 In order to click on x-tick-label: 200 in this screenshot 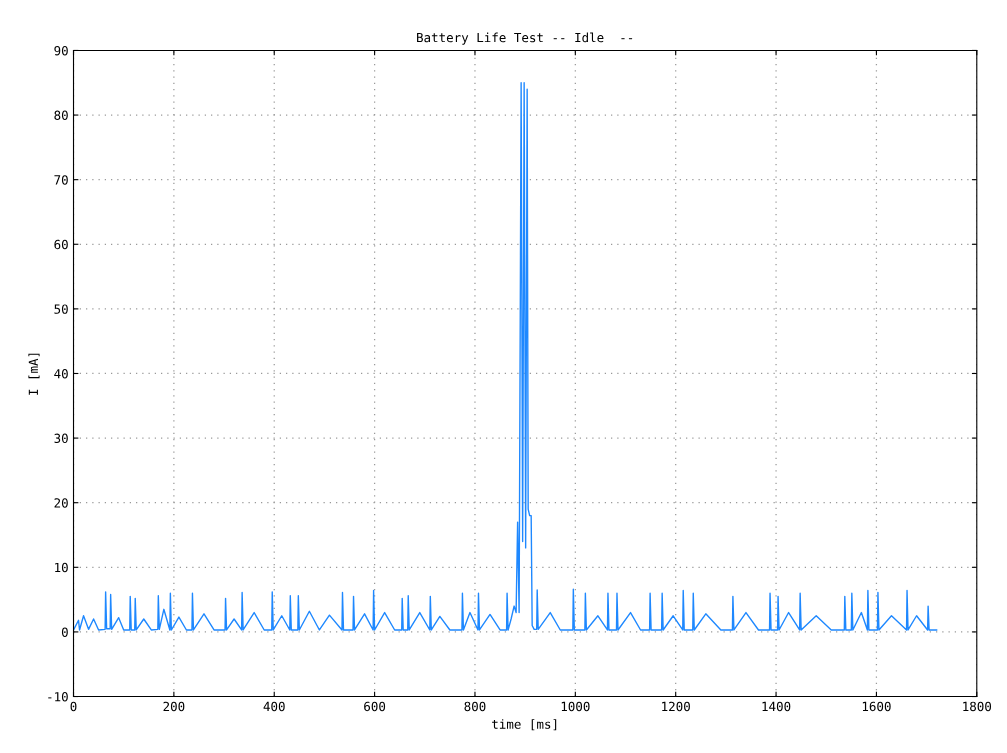, I will do `click(174, 706)`.